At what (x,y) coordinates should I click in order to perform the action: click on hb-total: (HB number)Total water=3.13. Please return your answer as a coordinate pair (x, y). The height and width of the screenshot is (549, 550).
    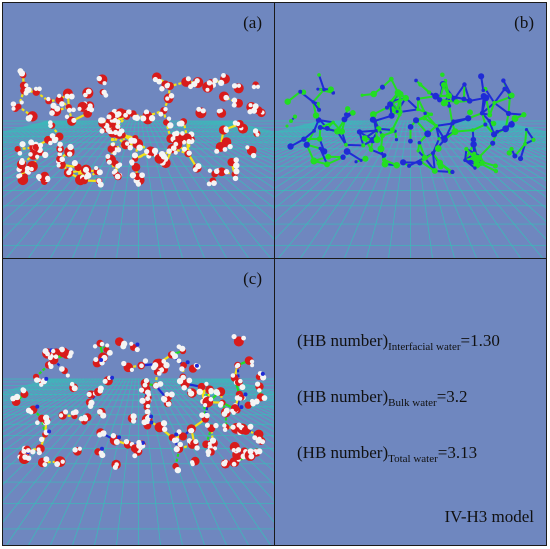
    Looking at the image, I should click on (387, 454).